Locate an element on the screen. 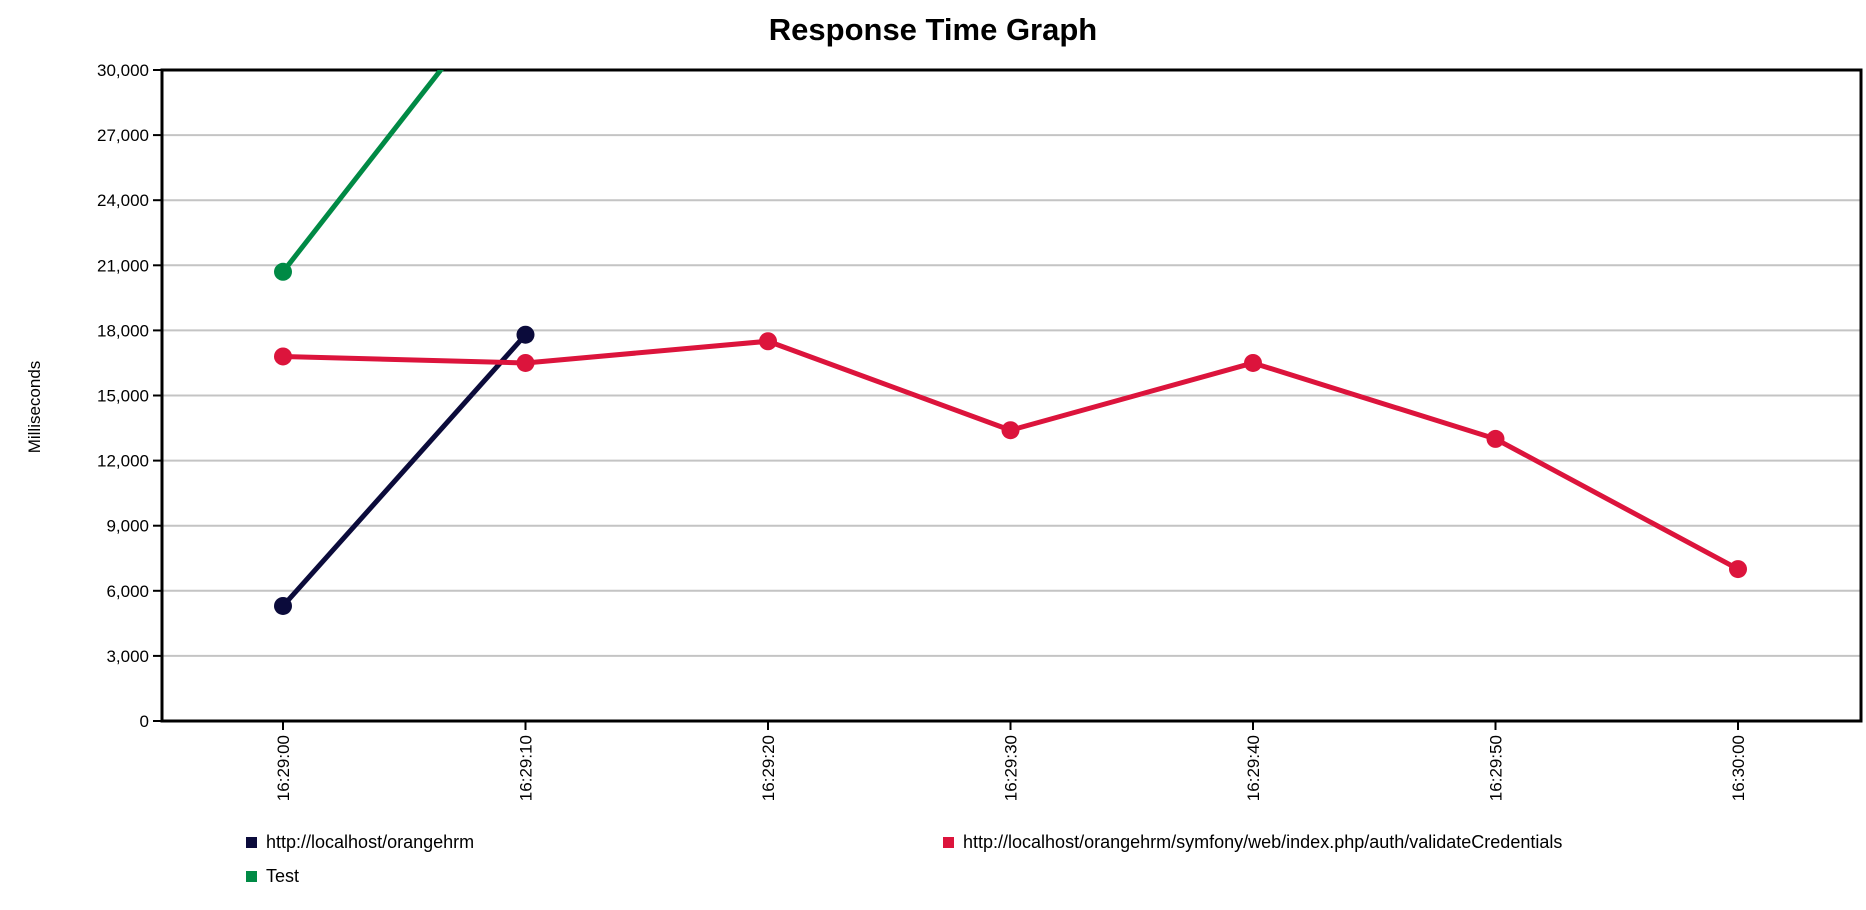 The image size is (1866, 910). y-tick-label: 21,000 is located at coordinates (123, 265).